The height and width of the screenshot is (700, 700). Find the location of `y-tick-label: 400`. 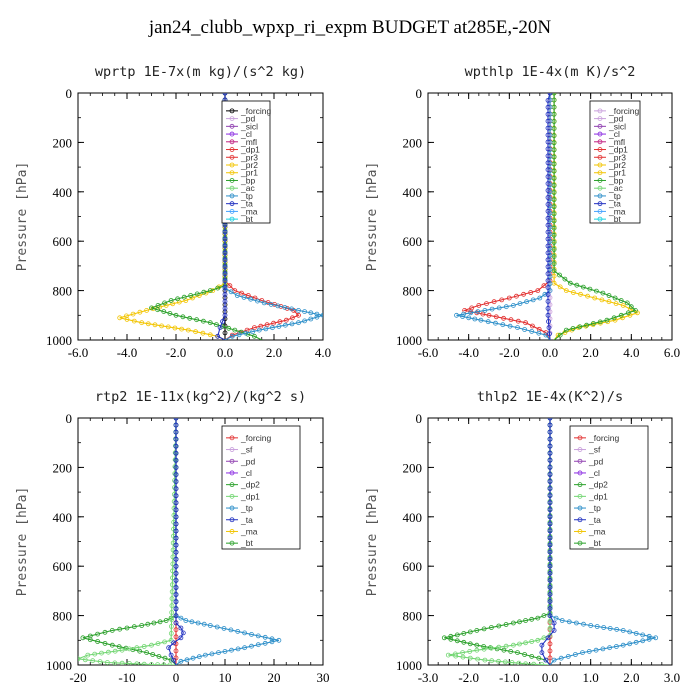

y-tick-label: 400 is located at coordinates (63, 517).